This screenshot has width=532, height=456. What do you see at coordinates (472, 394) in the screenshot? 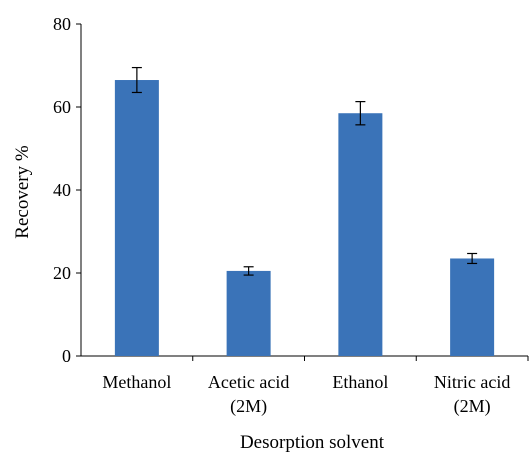
I see `x-tick-label: Nitric acid (2M)` at bounding box center [472, 394].